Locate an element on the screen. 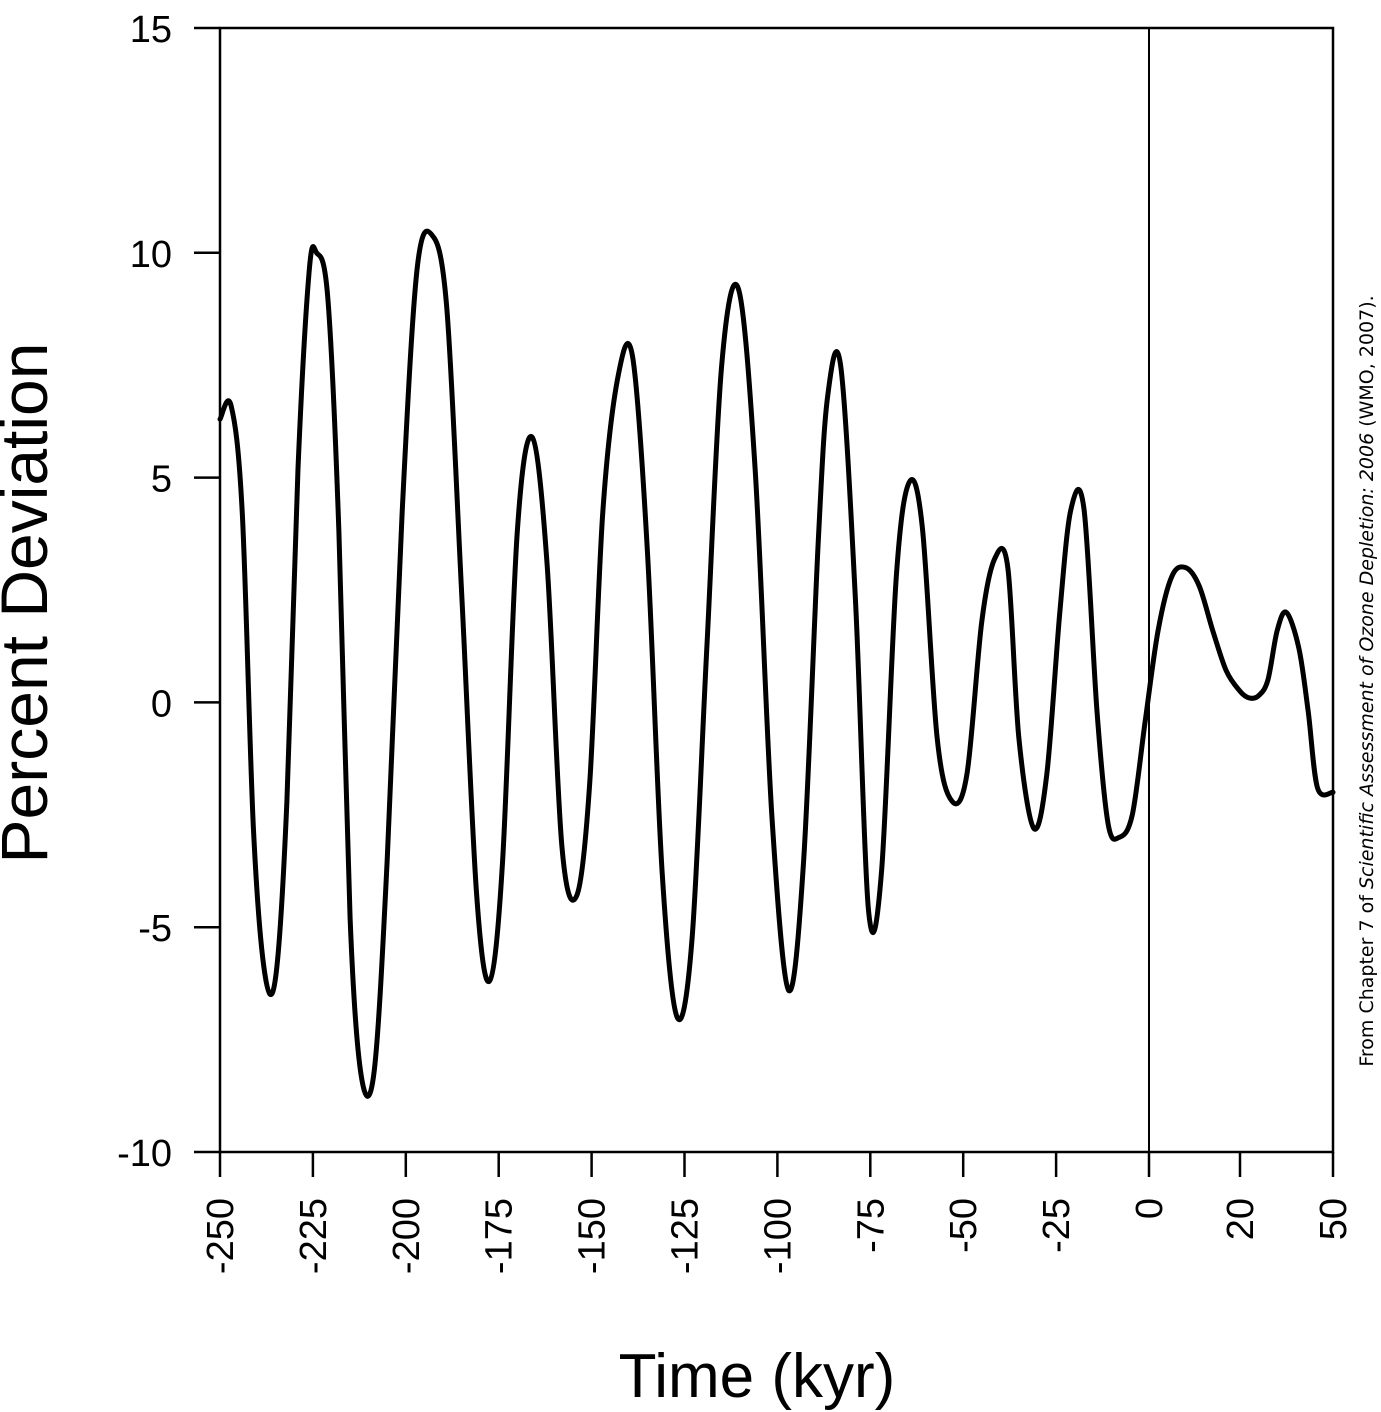 This screenshot has height=1412, width=1381. credit-suffix: (WMO, 2007). is located at coordinates (1367, 363).